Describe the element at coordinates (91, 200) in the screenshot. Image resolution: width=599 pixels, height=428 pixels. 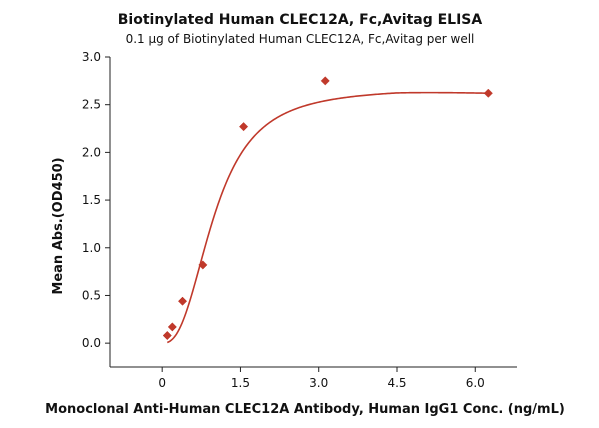
I see `y-tick-label: 1.5` at that location.